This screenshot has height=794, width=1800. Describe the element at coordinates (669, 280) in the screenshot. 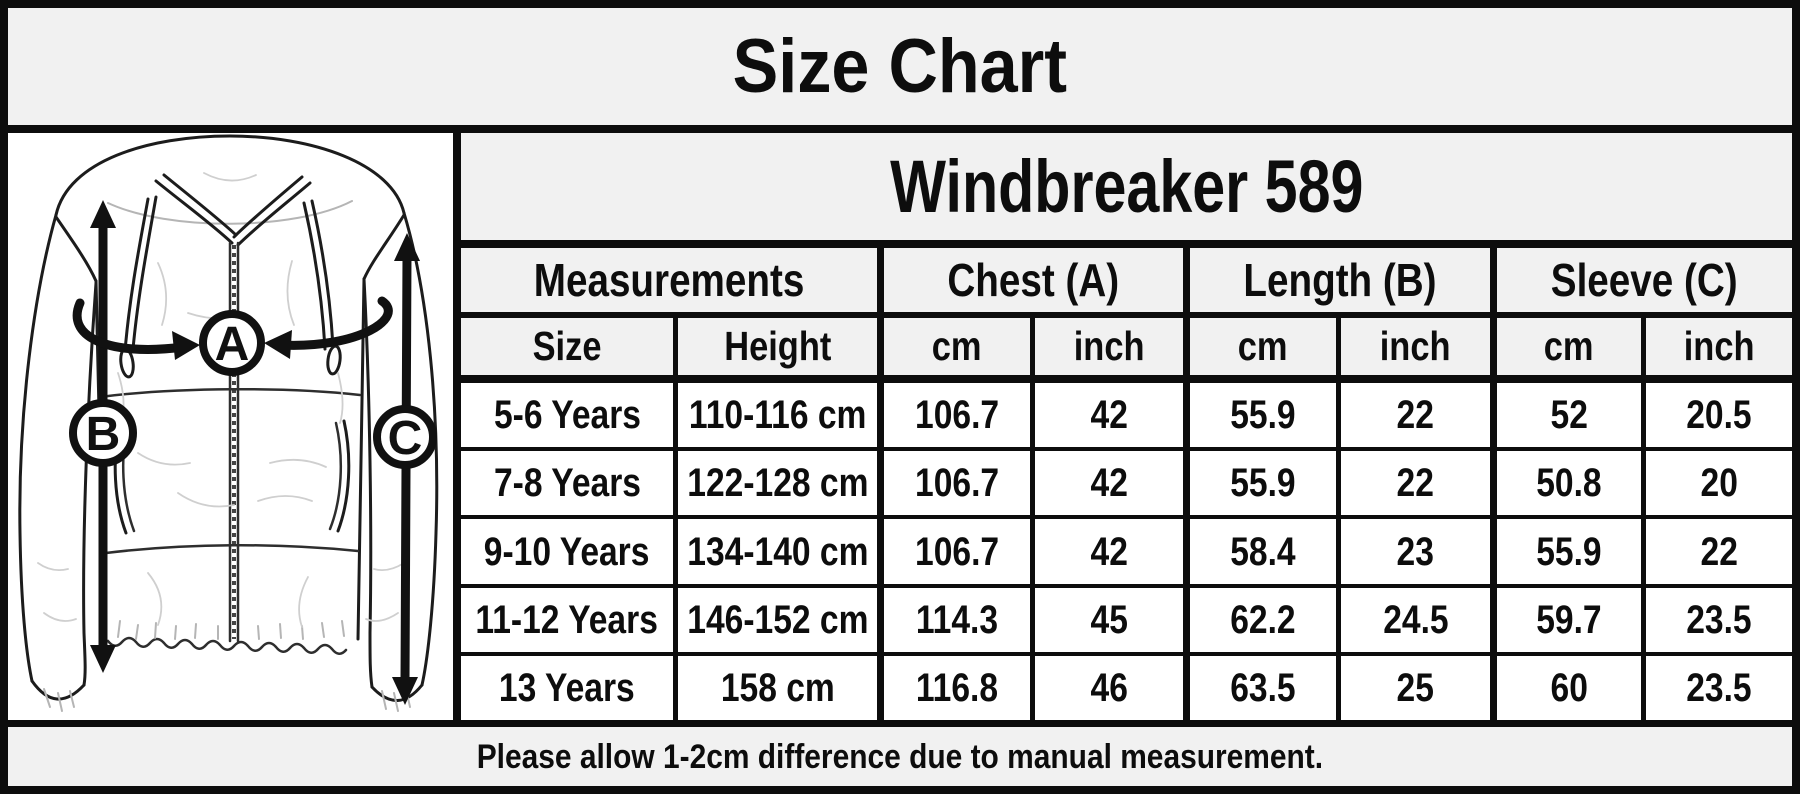

I see `group-header-measurements: Measurements` at that location.